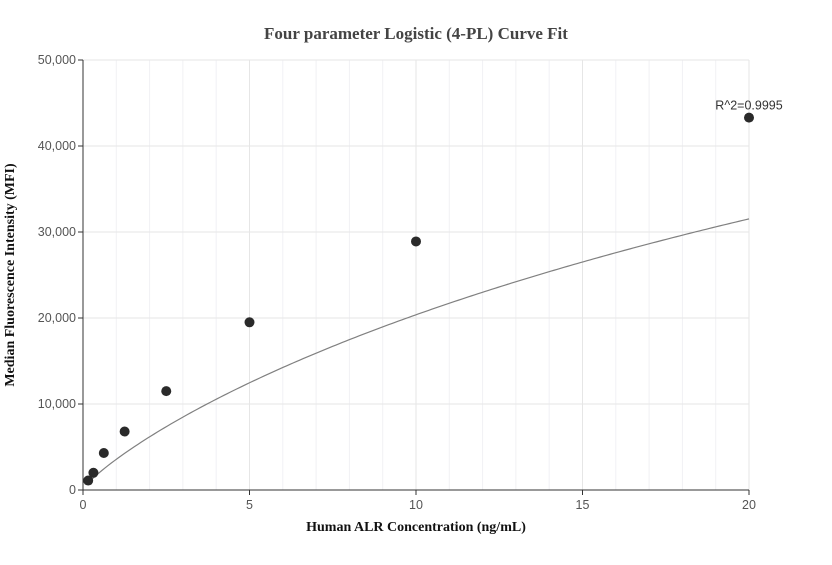  I want to click on y-tick-label: 0, so click(72, 490).